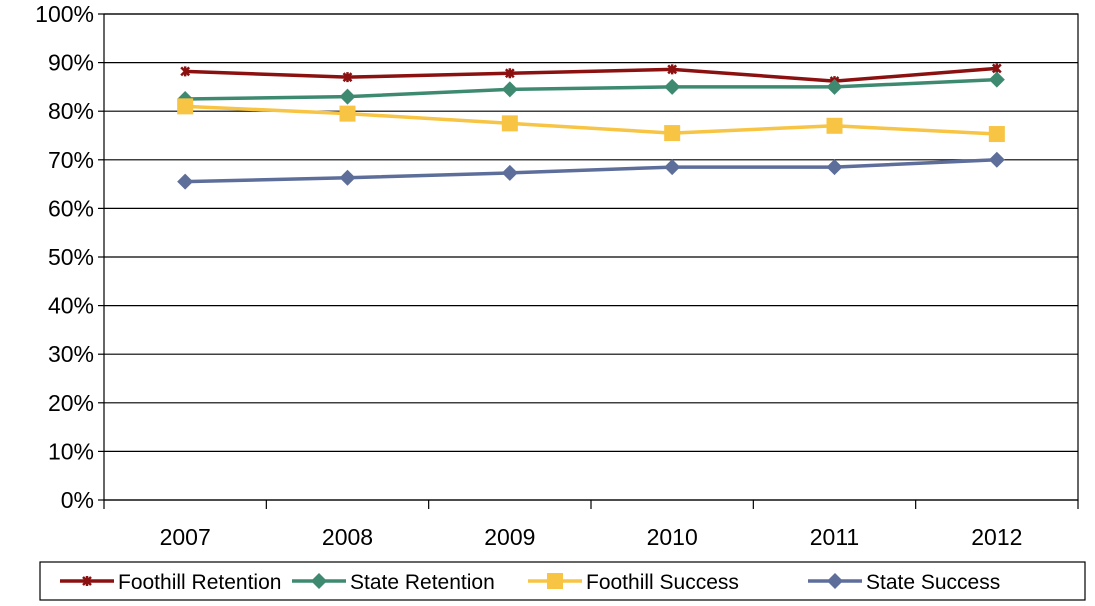 The height and width of the screenshot is (606, 1095). I want to click on legend-label: Foothill Retention, so click(199, 582).